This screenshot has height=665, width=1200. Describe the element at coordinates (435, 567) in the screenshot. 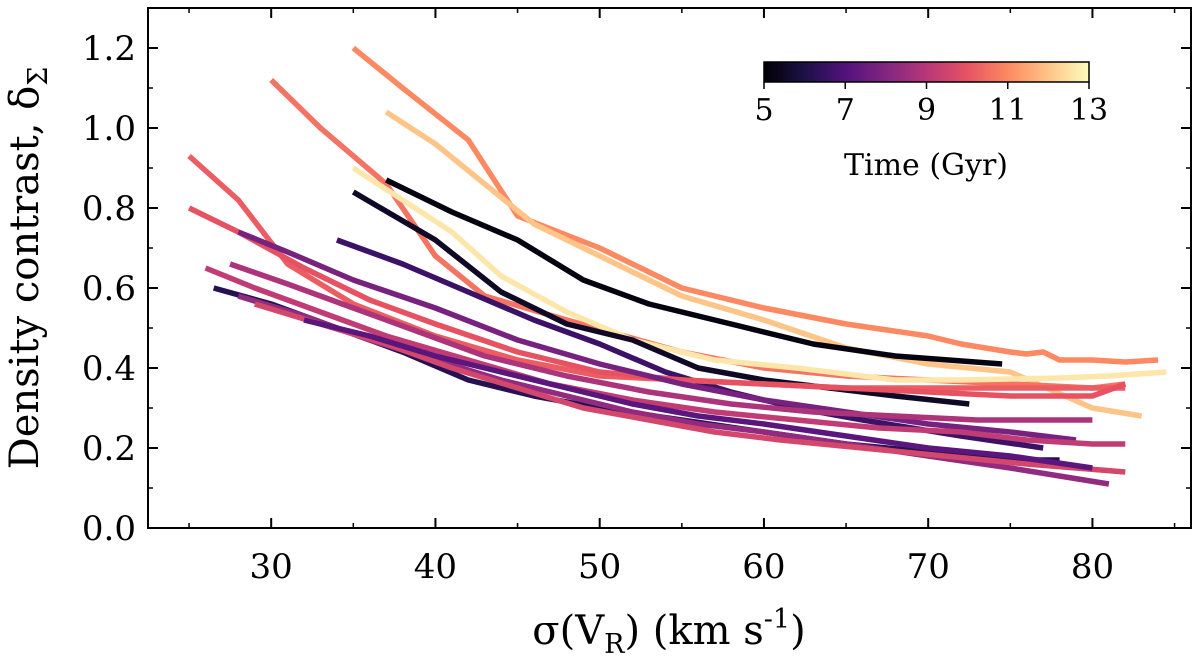

I see `x-tick-label: 40` at that location.